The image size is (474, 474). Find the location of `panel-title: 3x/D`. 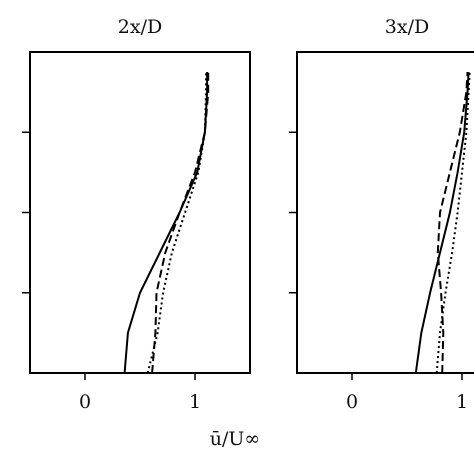

panel-title: 3x/D is located at coordinates (407, 27).